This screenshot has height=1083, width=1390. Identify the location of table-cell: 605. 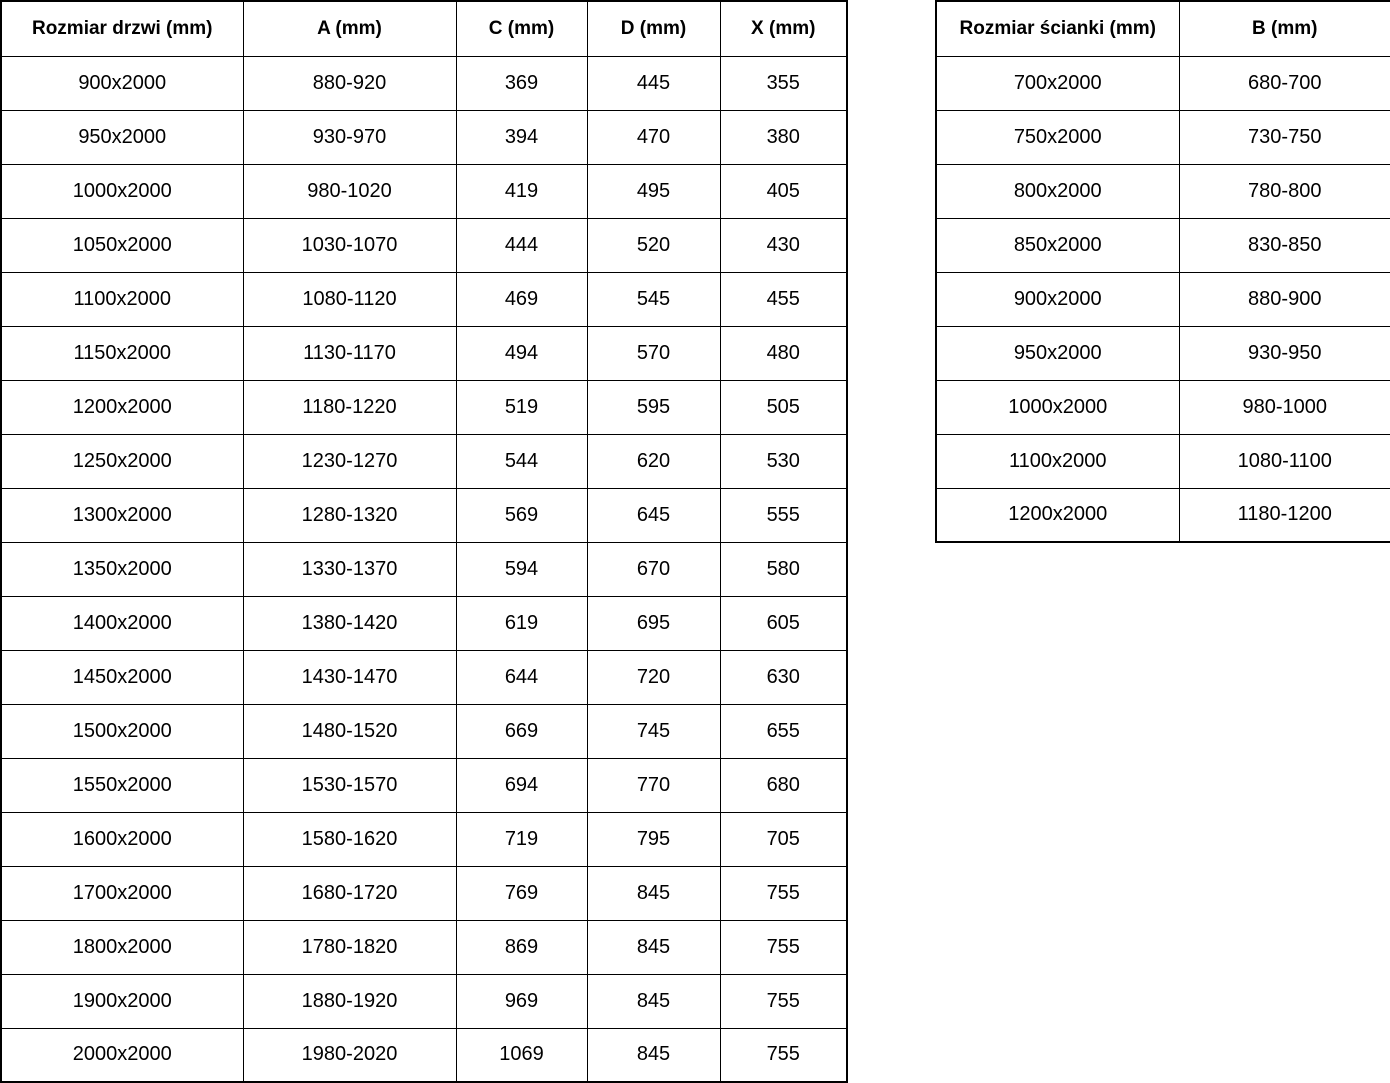
(783, 623).